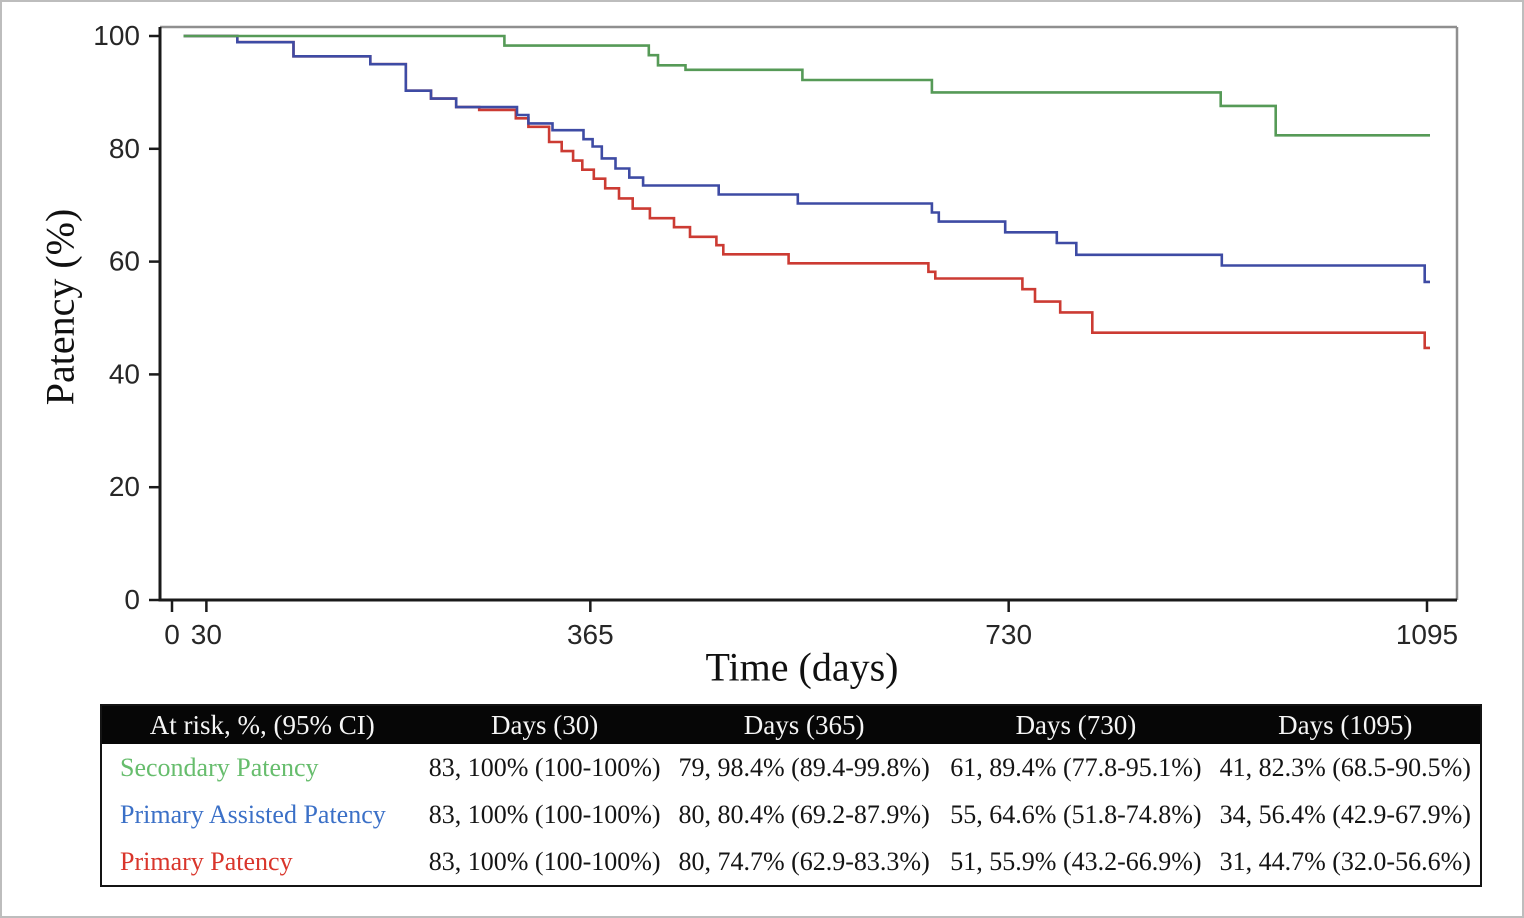  I want to click on y-tick-label: 0, so click(132, 599).